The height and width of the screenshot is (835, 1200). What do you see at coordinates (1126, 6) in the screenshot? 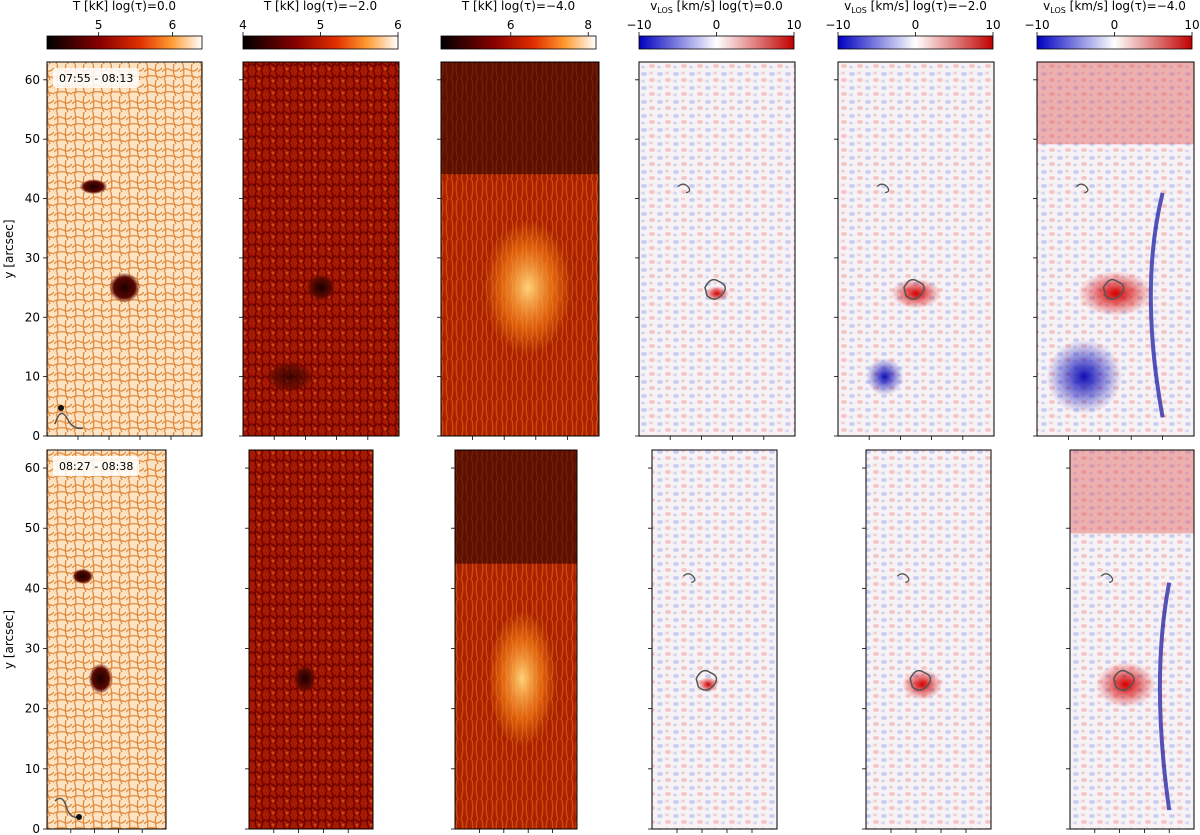
I see `colorbar-title-rest: [km/s] log(τ)=−4.0` at bounding box center [1126, 6].